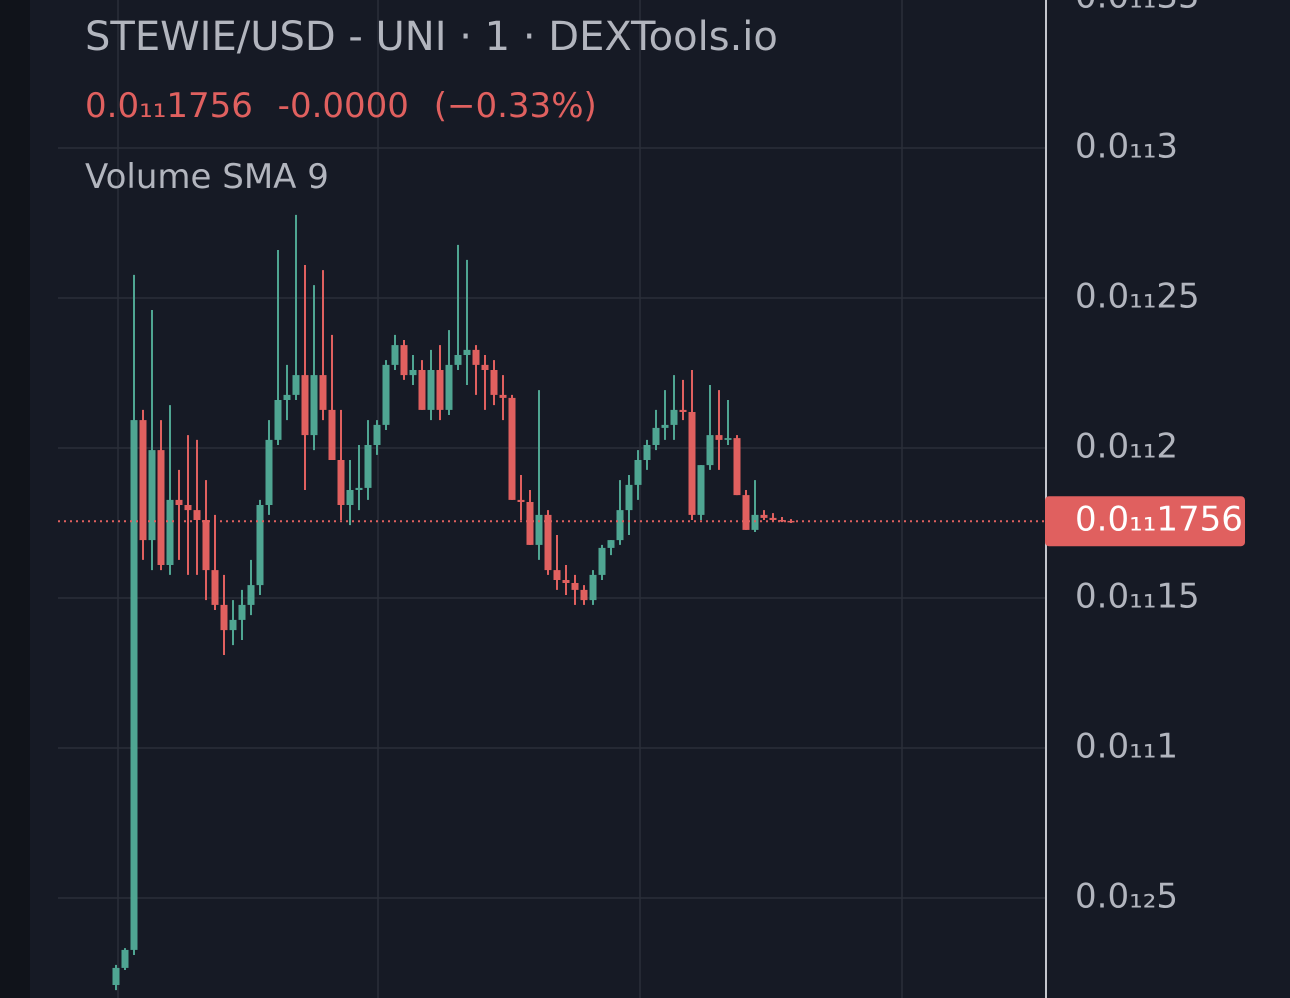 The width and height of the screenshot is (1290, 998). I want to click on y-tick-label: 0.0₁₁35, so click(1137, 8).